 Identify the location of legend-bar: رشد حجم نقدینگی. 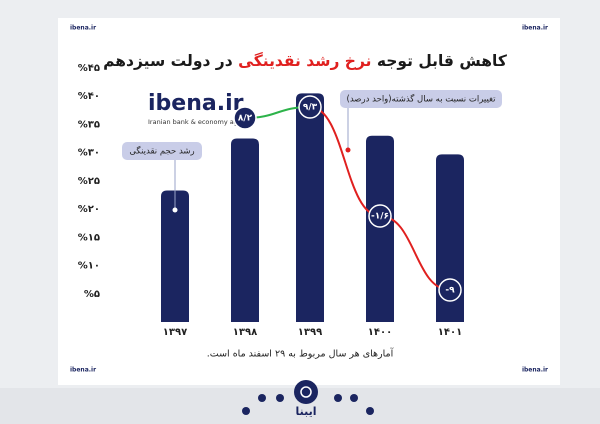
(161, 151).